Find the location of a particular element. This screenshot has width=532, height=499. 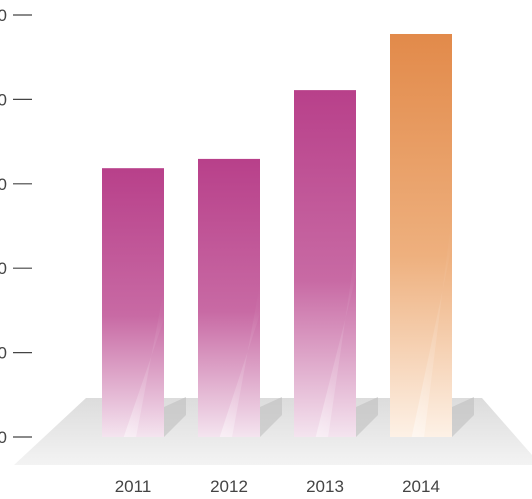

x-tick-label-2014: 2014 is located at coordinates (421, 486).